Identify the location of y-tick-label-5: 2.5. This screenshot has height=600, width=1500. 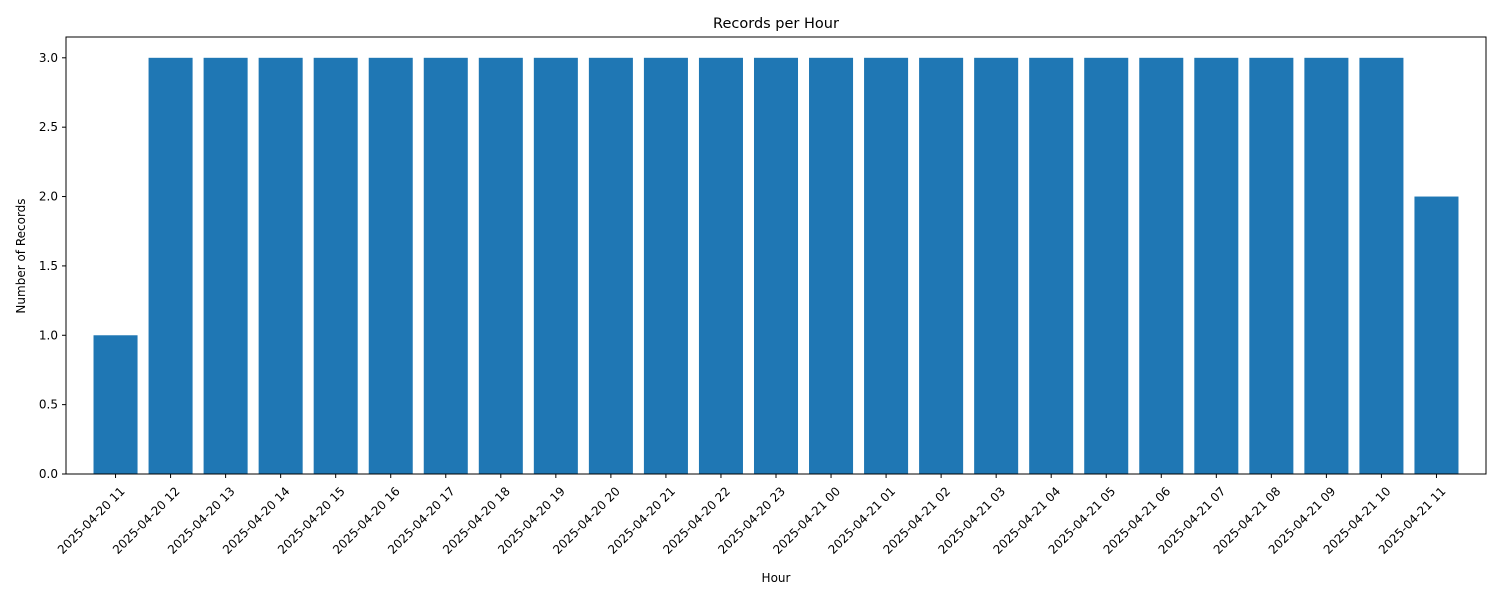
(48, 127).